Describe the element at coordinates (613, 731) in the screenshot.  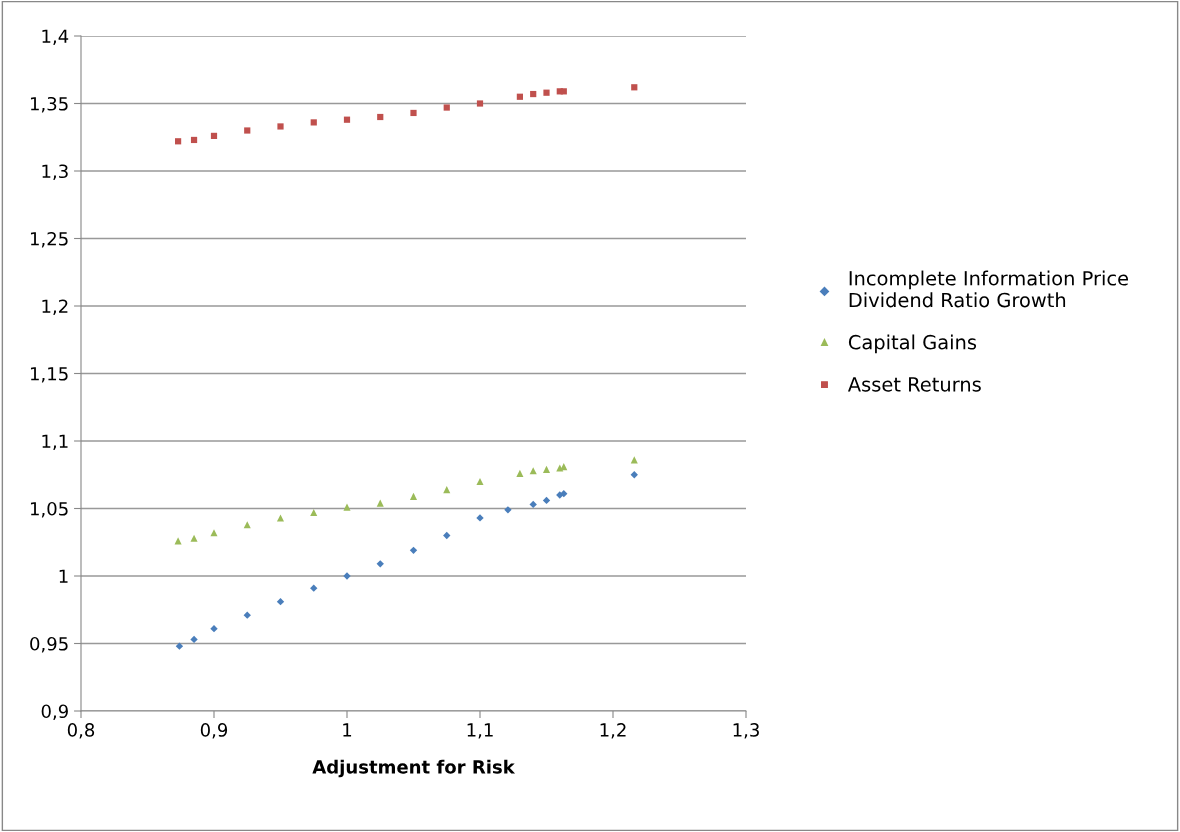
I see `x-tick-label: 1,2` at that location.